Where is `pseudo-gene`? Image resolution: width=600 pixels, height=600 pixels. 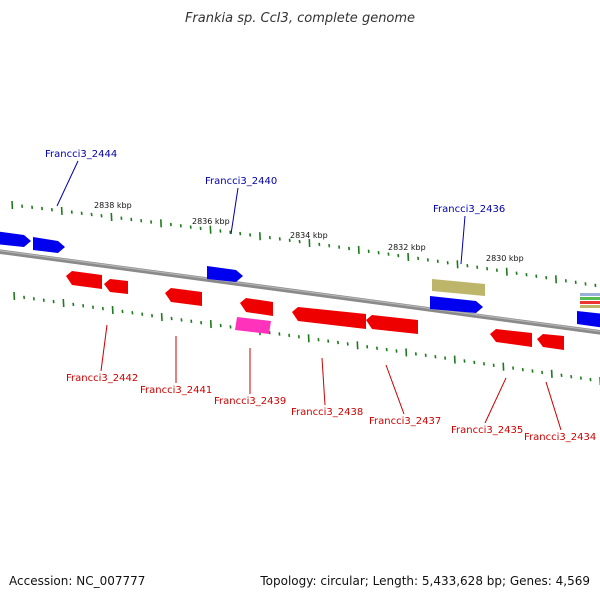 pseudo-gene is located at coordinates (458, 287).